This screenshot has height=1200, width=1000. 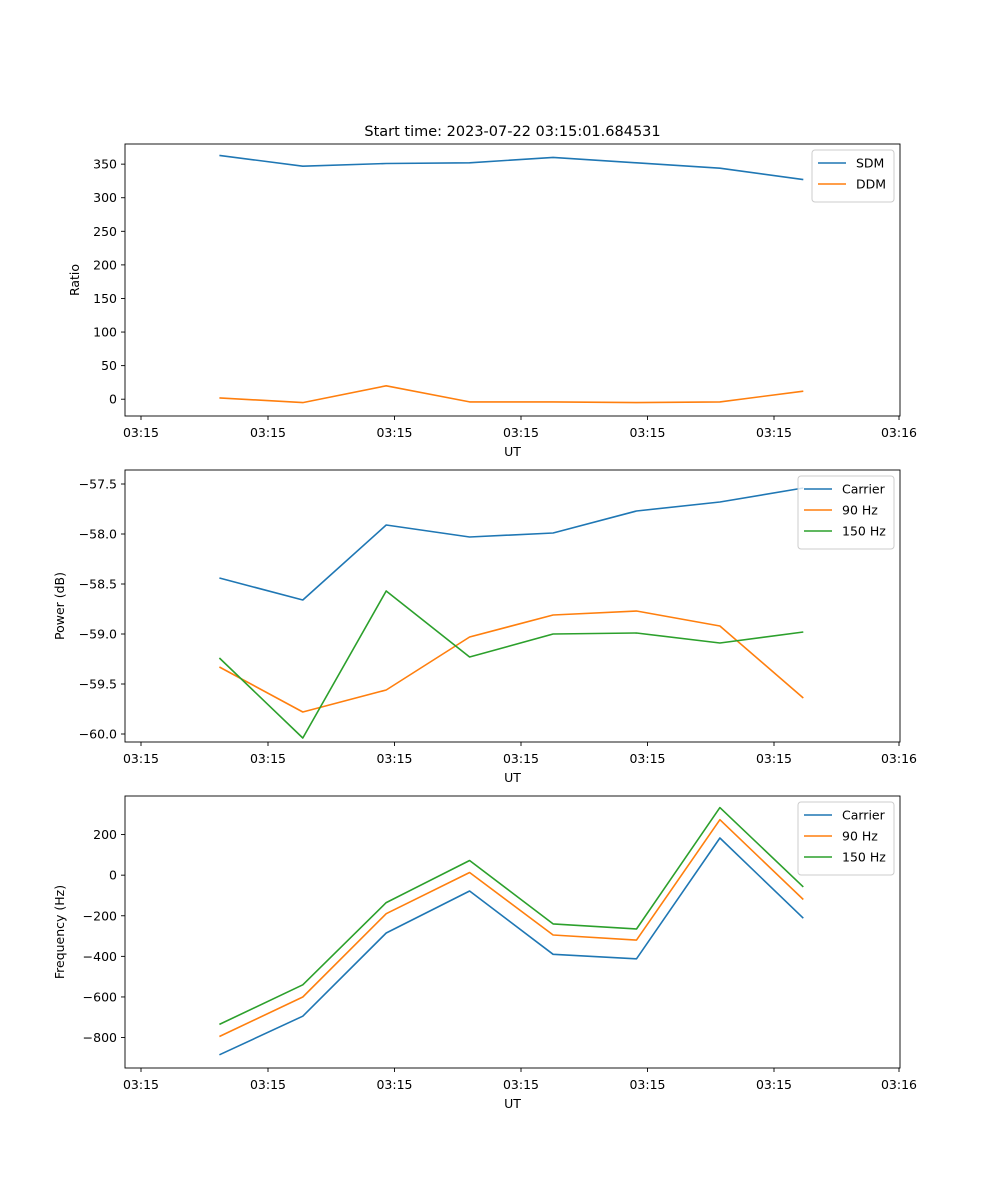 What do you see at coordinates (105, 231) in the screenshot?
I see `y-tick-label: 250` at bounding box center [105, 231].